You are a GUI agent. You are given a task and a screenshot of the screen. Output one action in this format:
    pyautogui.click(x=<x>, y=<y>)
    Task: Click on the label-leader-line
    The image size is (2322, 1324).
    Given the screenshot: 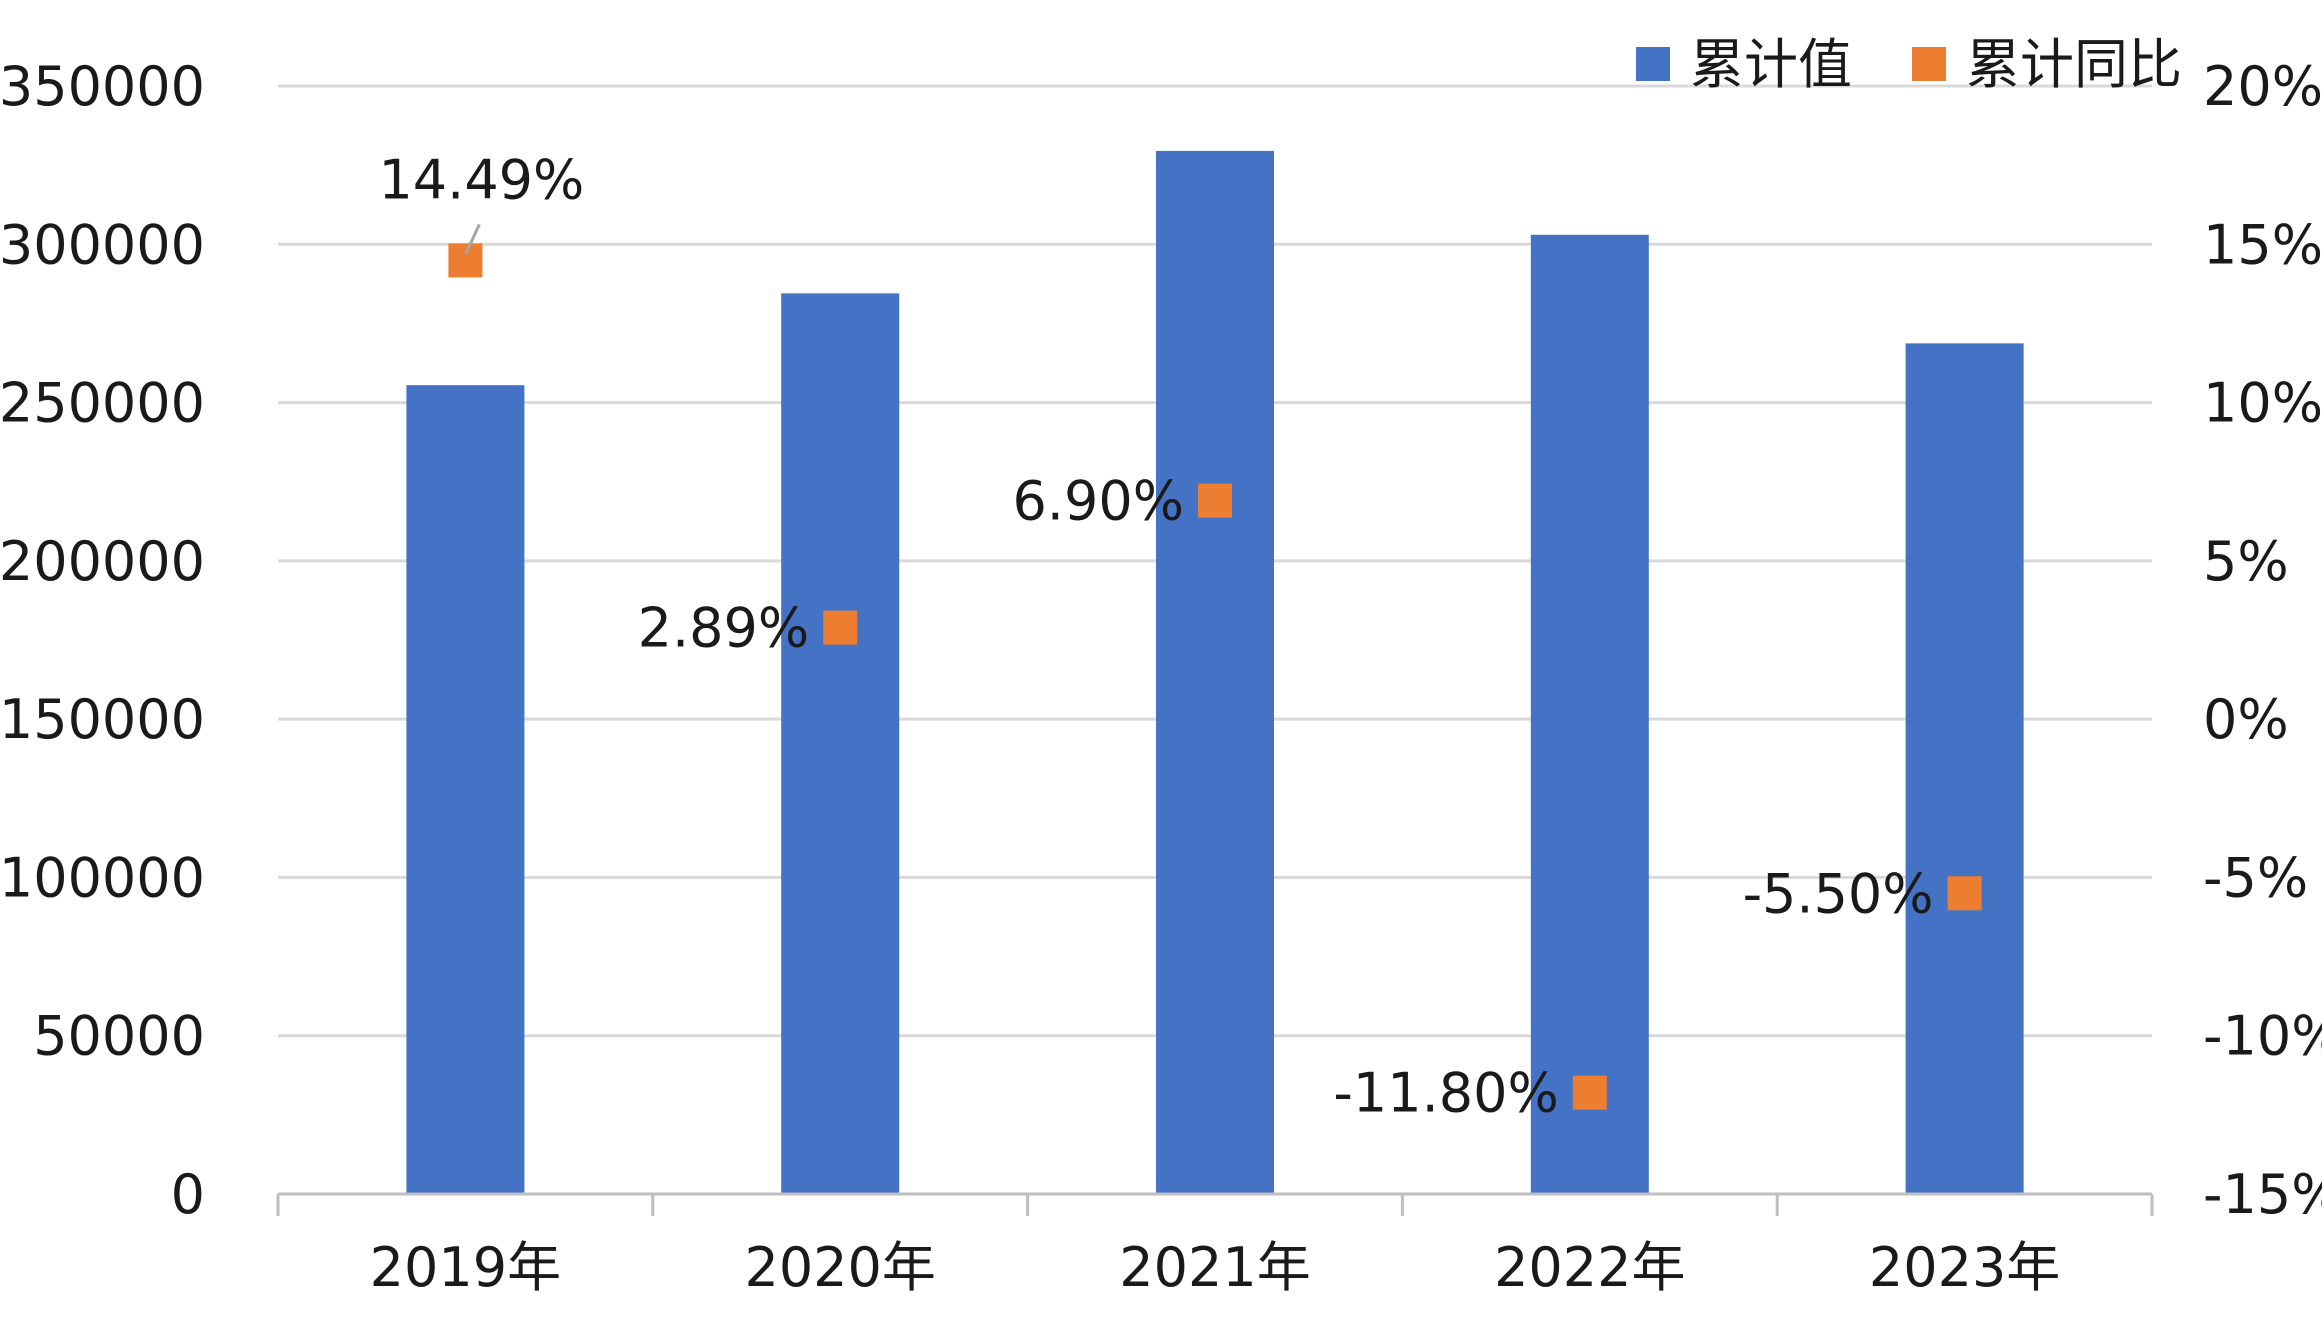 What is the action you would take?
    pyautogui.click(x=472, y=239)
    